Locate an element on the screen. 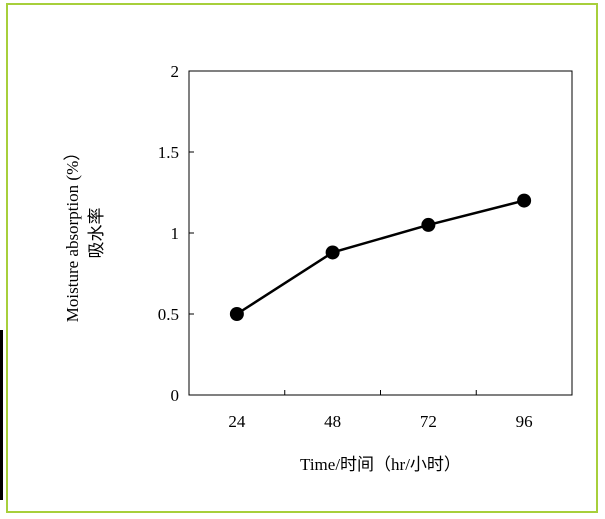 The width and height of the screenshot is (605, 519). y-axis-title: Moisture absorption (%） is located at coordinates (72, 233).